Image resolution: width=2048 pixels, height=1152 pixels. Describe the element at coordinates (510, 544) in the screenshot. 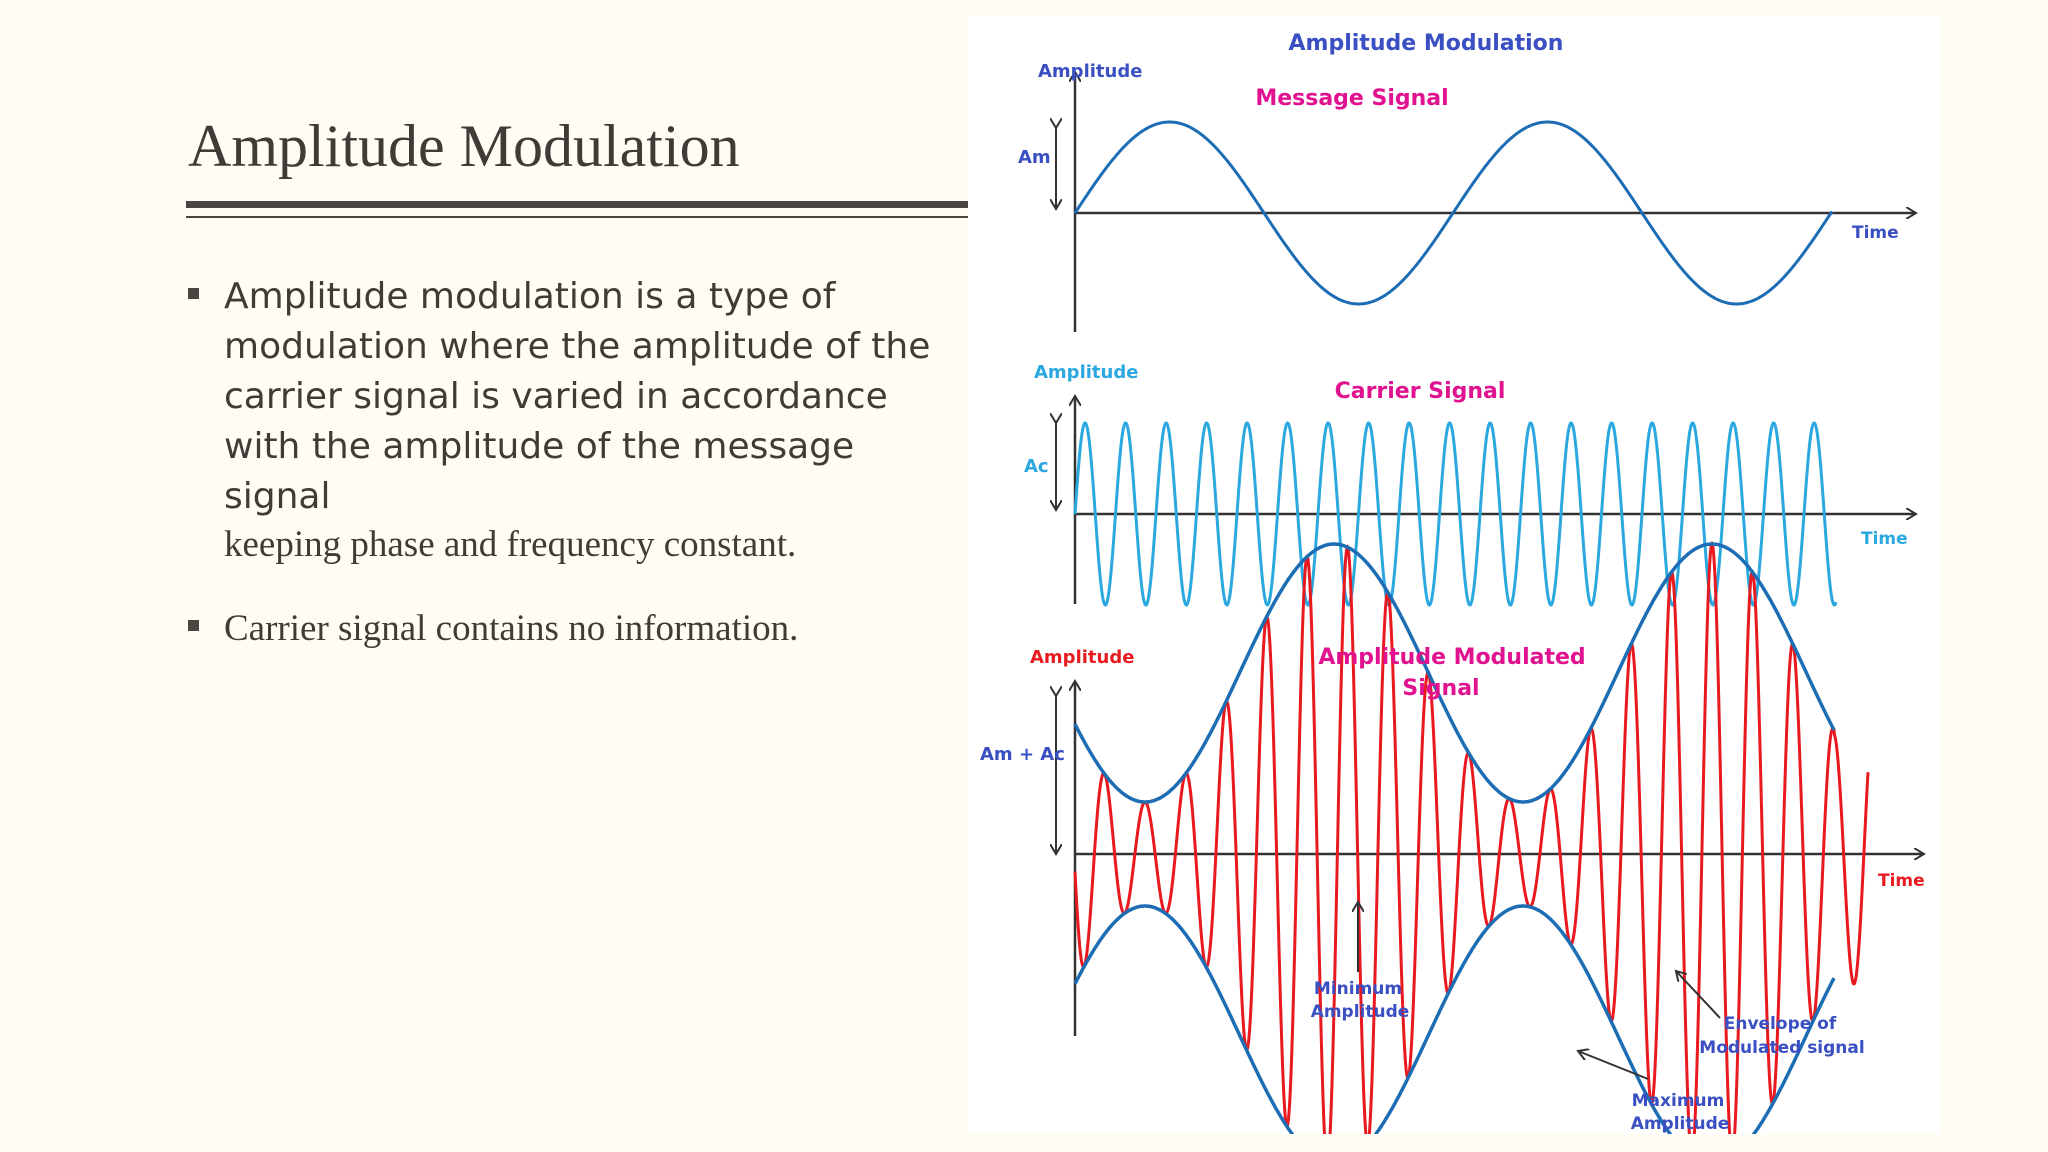

I see `bullet-text-am-definition-end: keeping phase and frequency constant.` at that location.